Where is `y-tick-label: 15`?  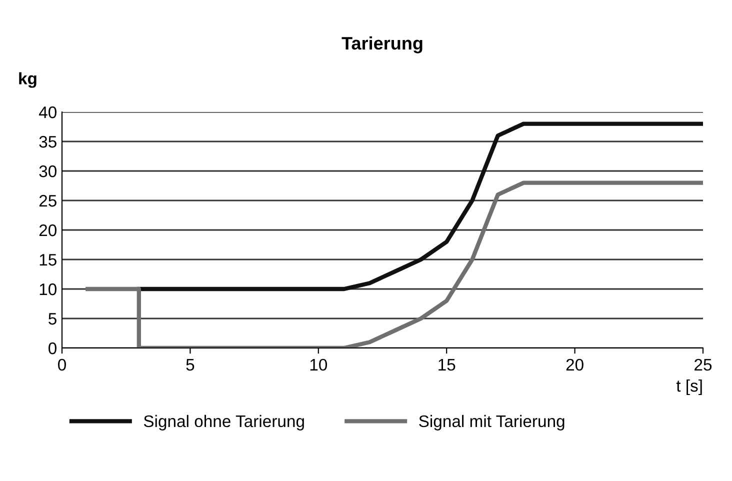
y-tick-label: 15 is located at coordinates (48, 260).